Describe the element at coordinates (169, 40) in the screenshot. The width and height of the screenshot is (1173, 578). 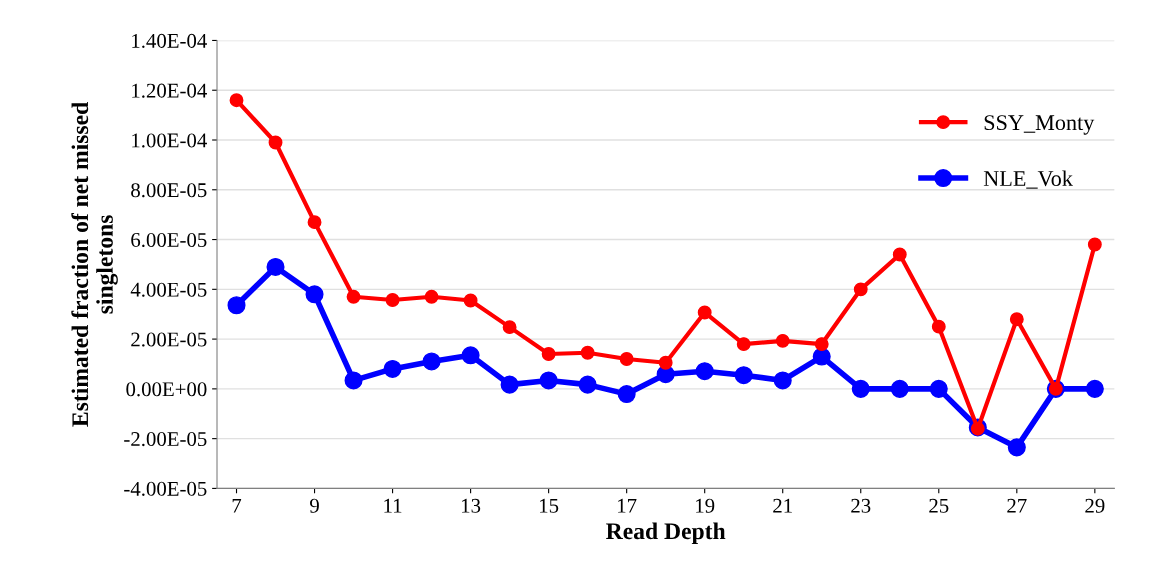
I see `y-tick-label: 1.40E-04` at that location.